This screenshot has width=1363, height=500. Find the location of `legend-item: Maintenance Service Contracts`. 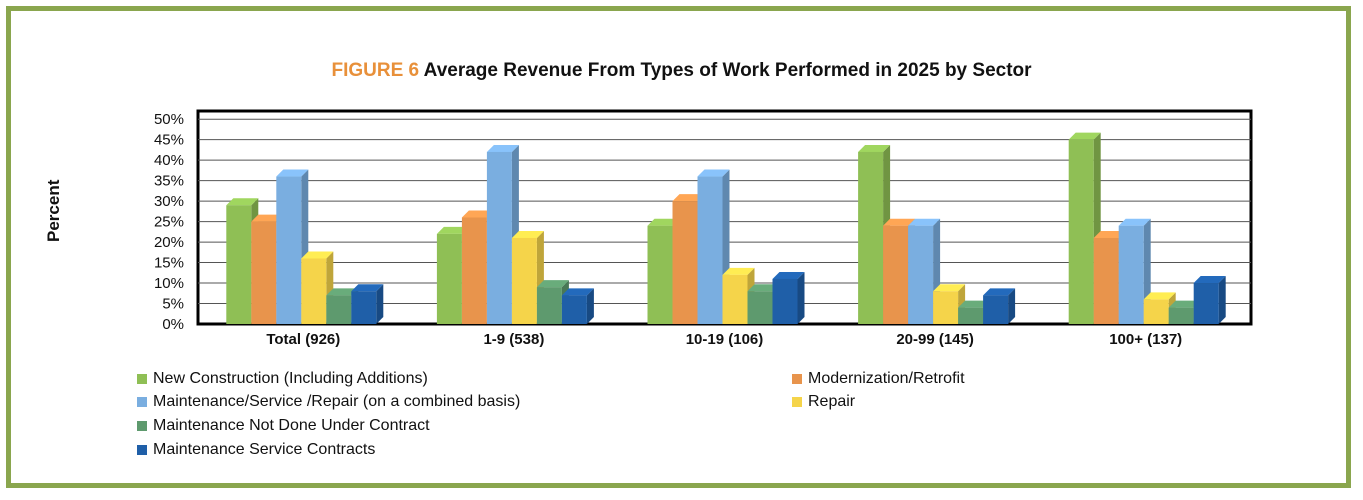

legend-item: Maintenance Service Contracts is located at coordinates (256, 450).